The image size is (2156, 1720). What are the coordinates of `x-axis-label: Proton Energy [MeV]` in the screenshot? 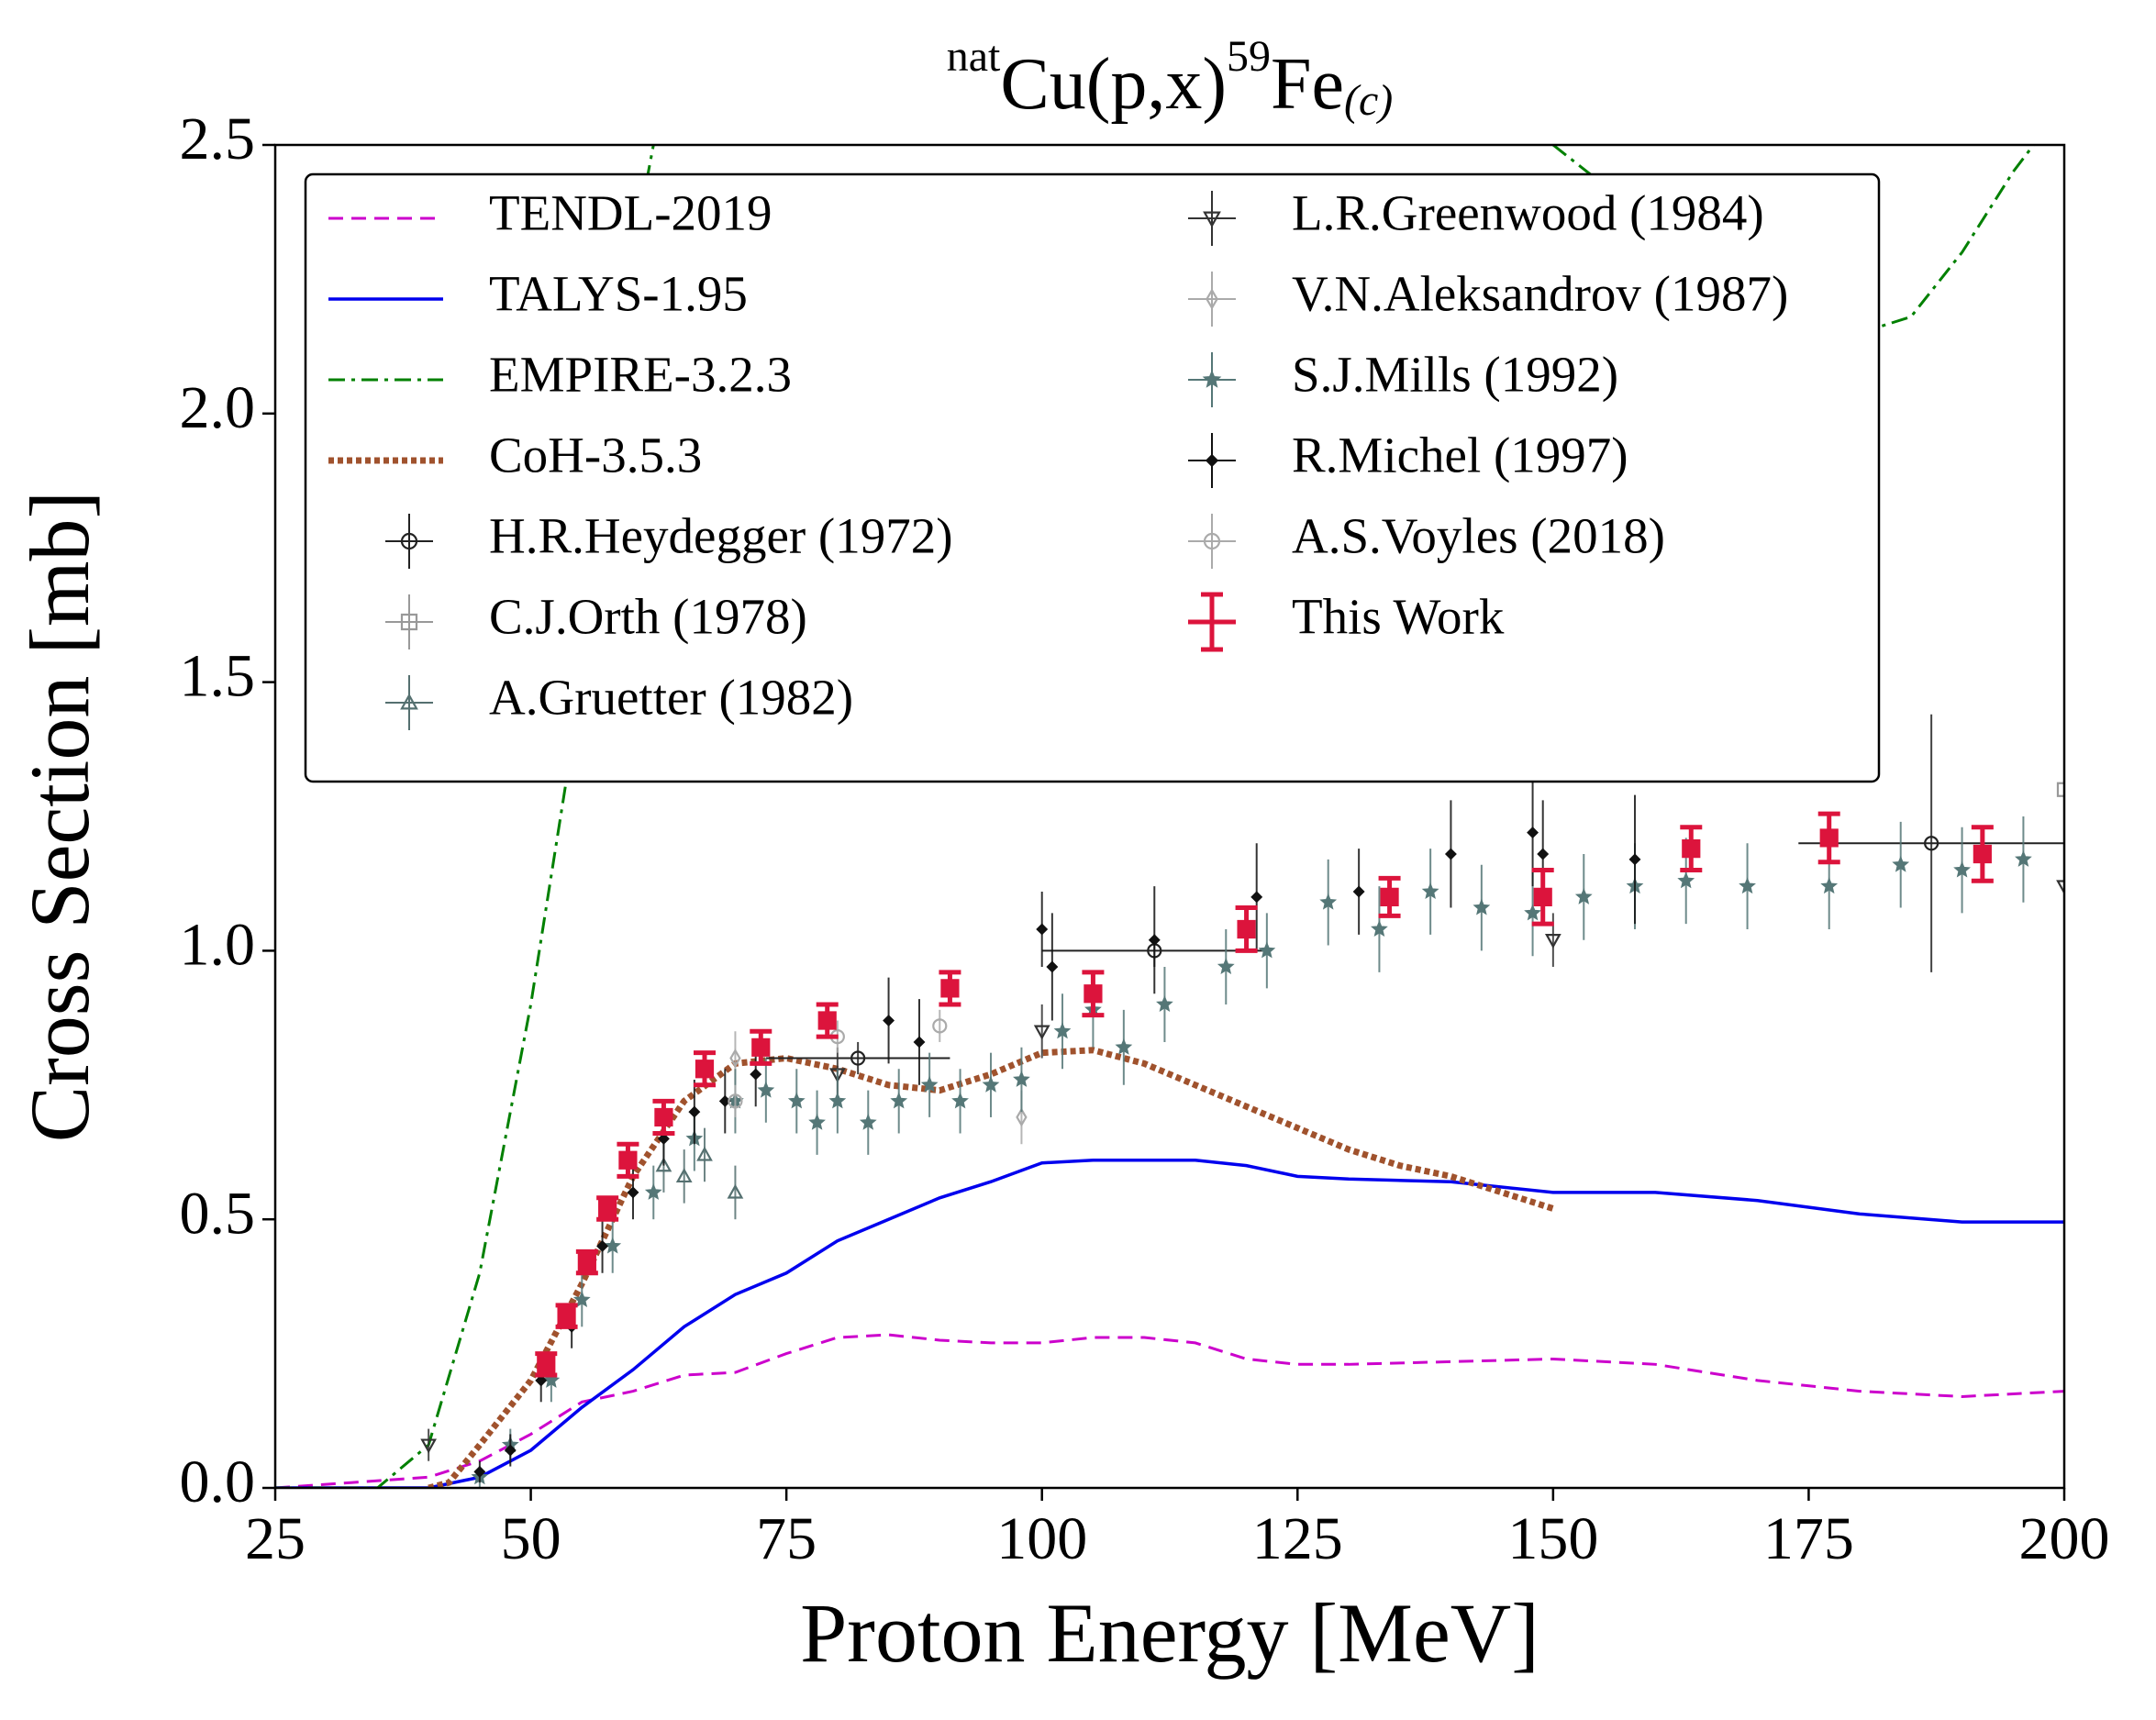 It's located at (1169, 1633).